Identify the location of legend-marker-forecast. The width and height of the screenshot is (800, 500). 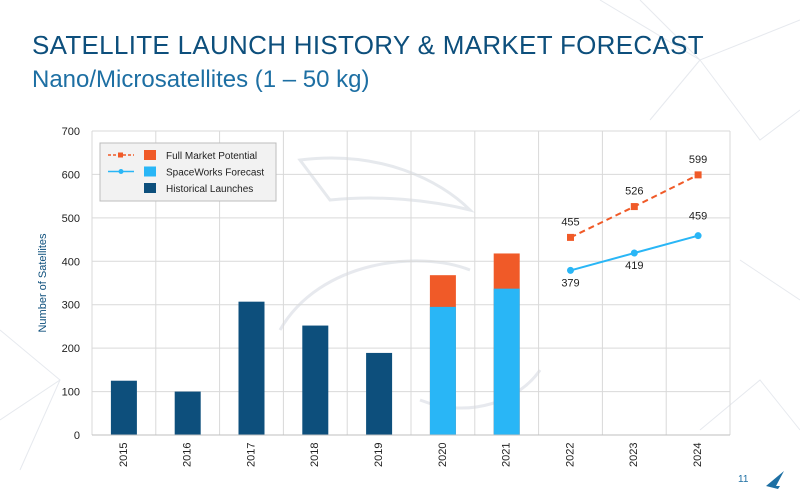
(121, 171).